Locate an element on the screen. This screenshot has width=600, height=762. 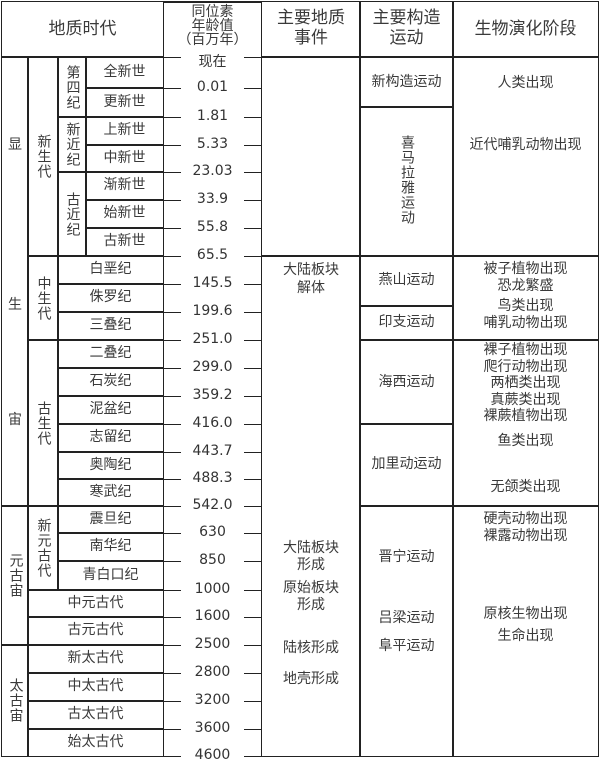
biology-label: 爬行动物出现 is located at coordinates (525, 367).